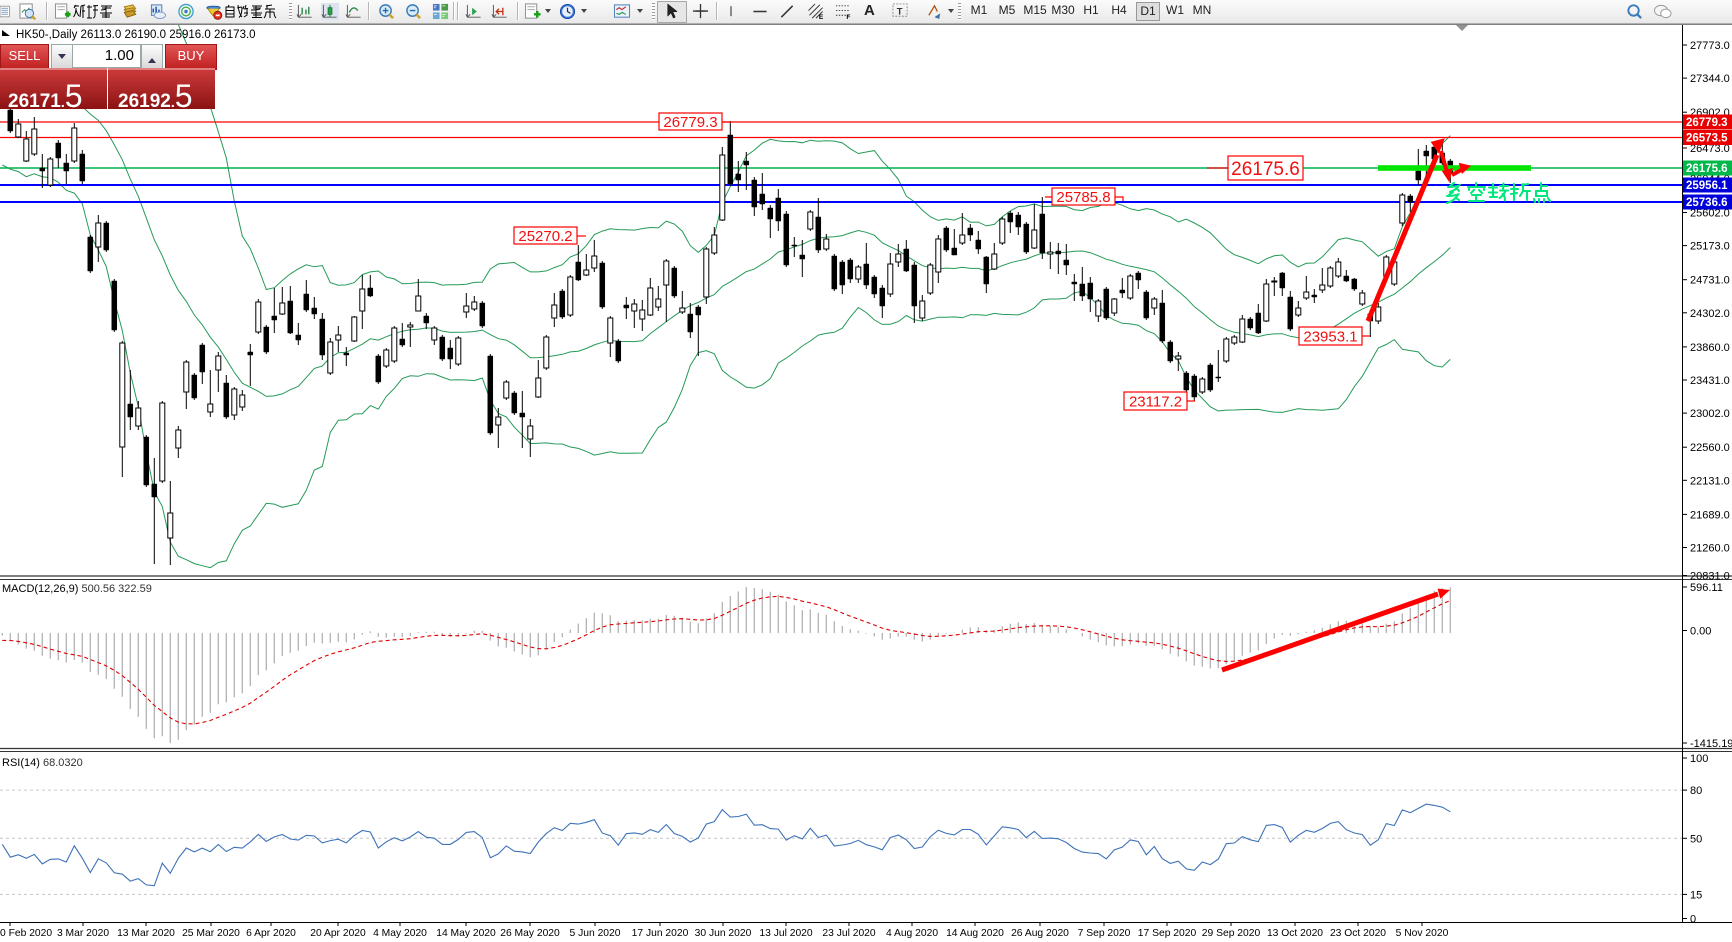  I want to click on svg-text: 14 Aug 2020, so click(975, 933).